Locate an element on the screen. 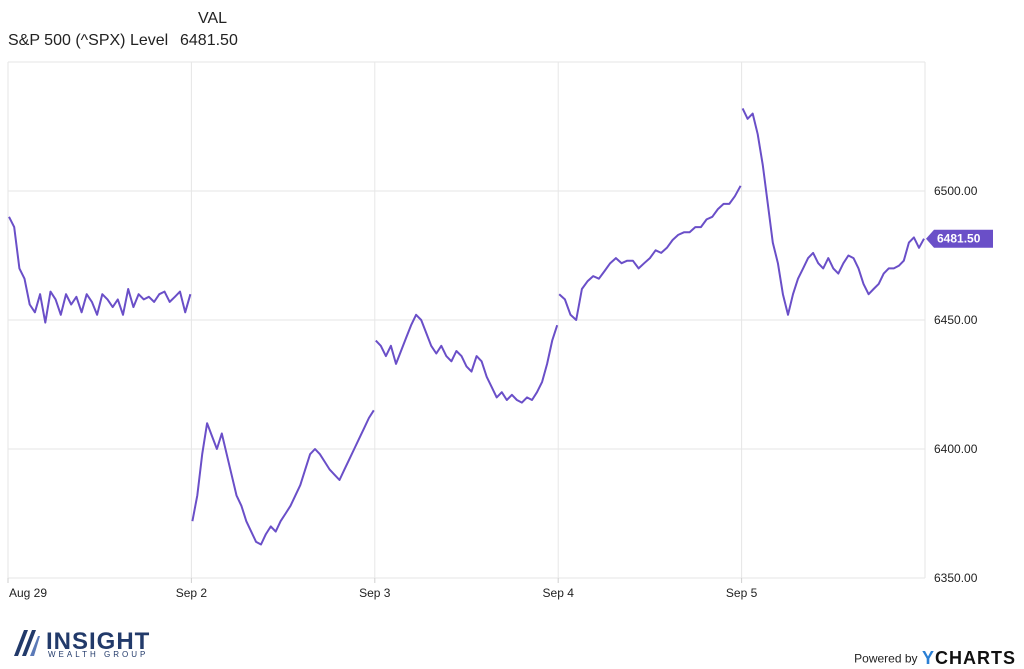 The width and height of the screenshot is (1024, 669). last-value-tag is located at coordinates (959, 238).